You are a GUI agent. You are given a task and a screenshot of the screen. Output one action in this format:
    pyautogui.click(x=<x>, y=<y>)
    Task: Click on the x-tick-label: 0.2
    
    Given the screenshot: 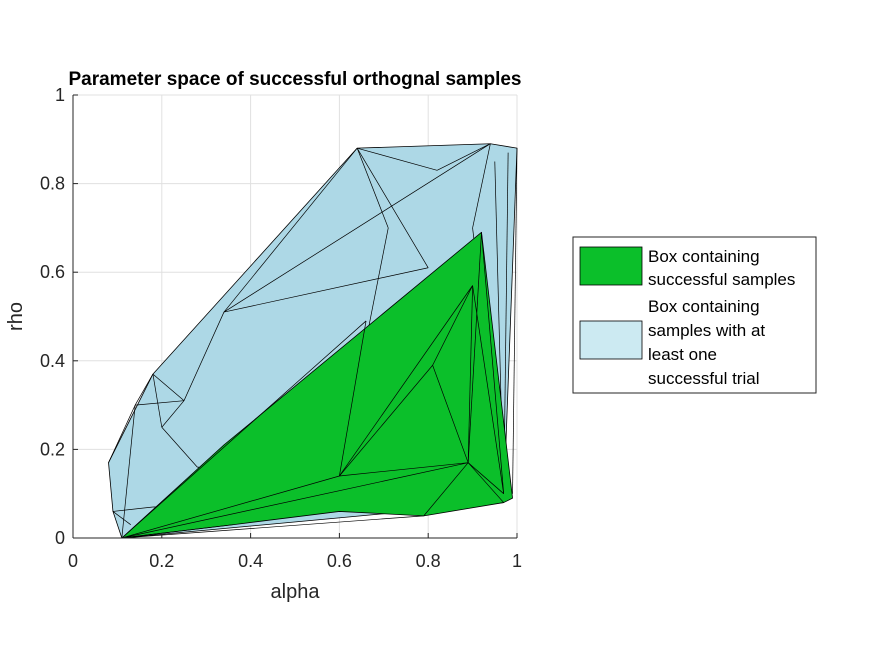 What is the action you would take?
    pyautogui.click(x=161, y=561)
    